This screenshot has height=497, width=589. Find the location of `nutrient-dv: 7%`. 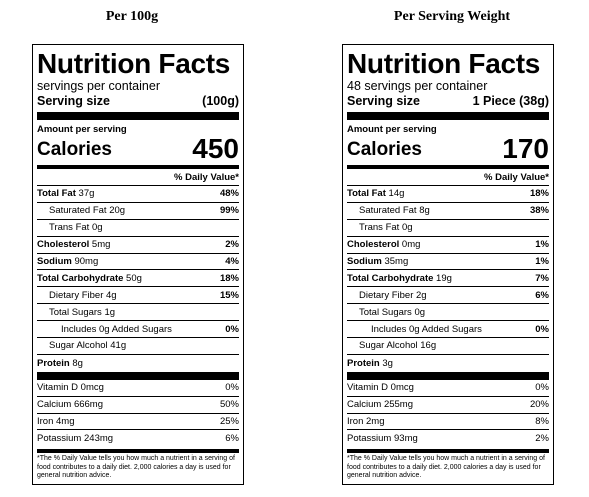

nutrient-dv: 7% is located at coordinates (542, 278).